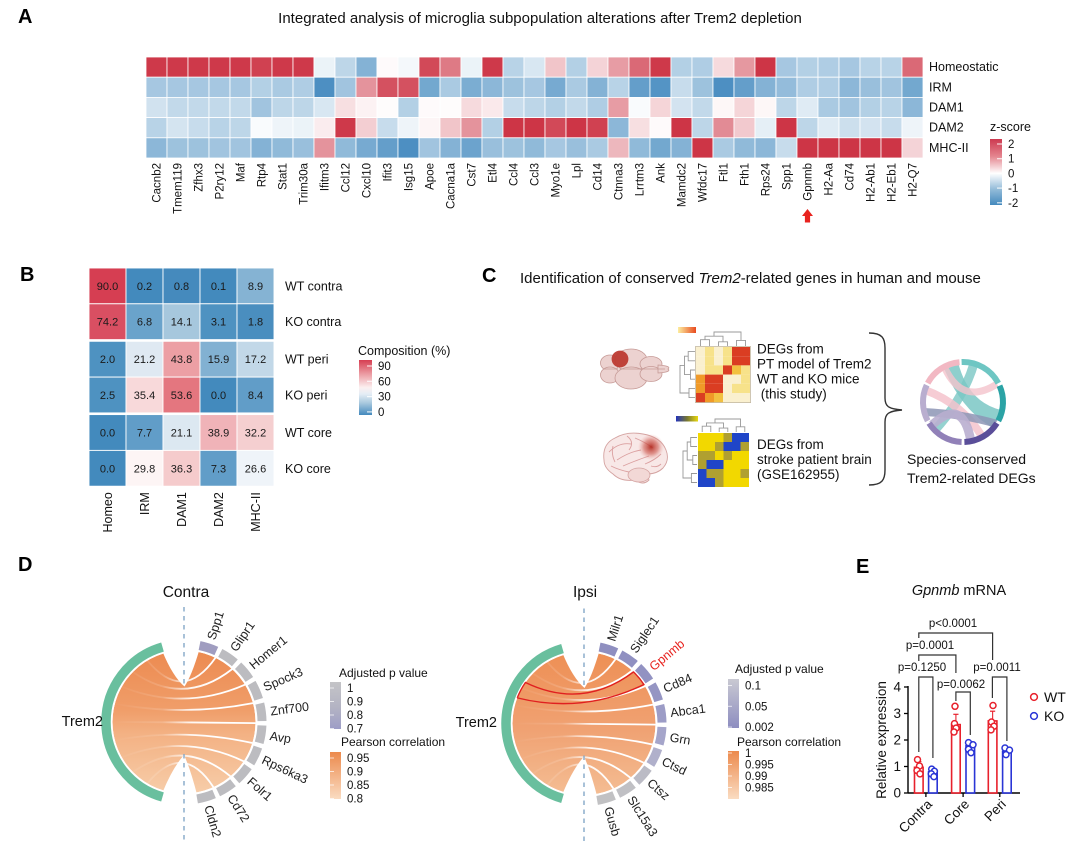 This screenshot has height=860, width=1080. Describe the element at coordinates (404, 351) in the screenshot. I see `svg-text: Composition (%)` at that location.